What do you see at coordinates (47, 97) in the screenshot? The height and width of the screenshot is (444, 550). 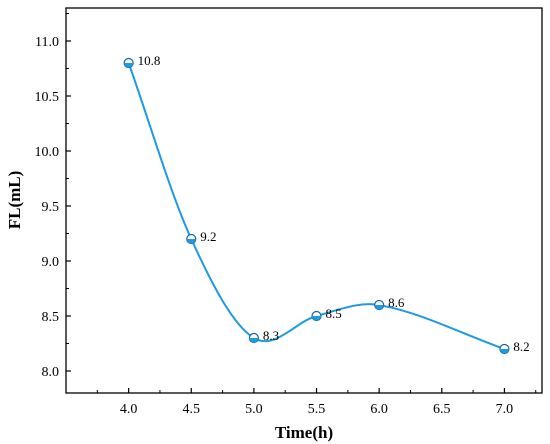 I see `y-tick-label: 10.5` at bounding box center [47, 97].